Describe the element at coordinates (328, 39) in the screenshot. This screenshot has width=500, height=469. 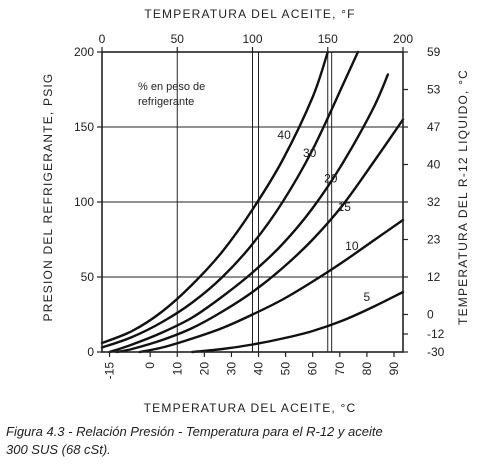
I see `top-tick-label-150: 150` at that location.